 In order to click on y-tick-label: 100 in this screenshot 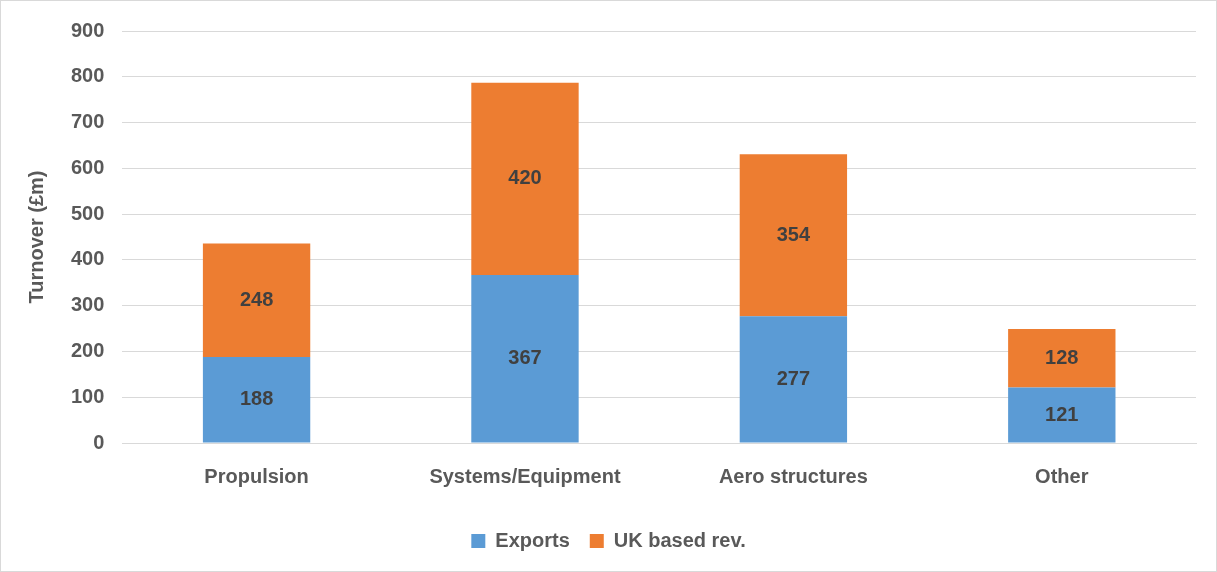, I will do `click(87, 395)`.